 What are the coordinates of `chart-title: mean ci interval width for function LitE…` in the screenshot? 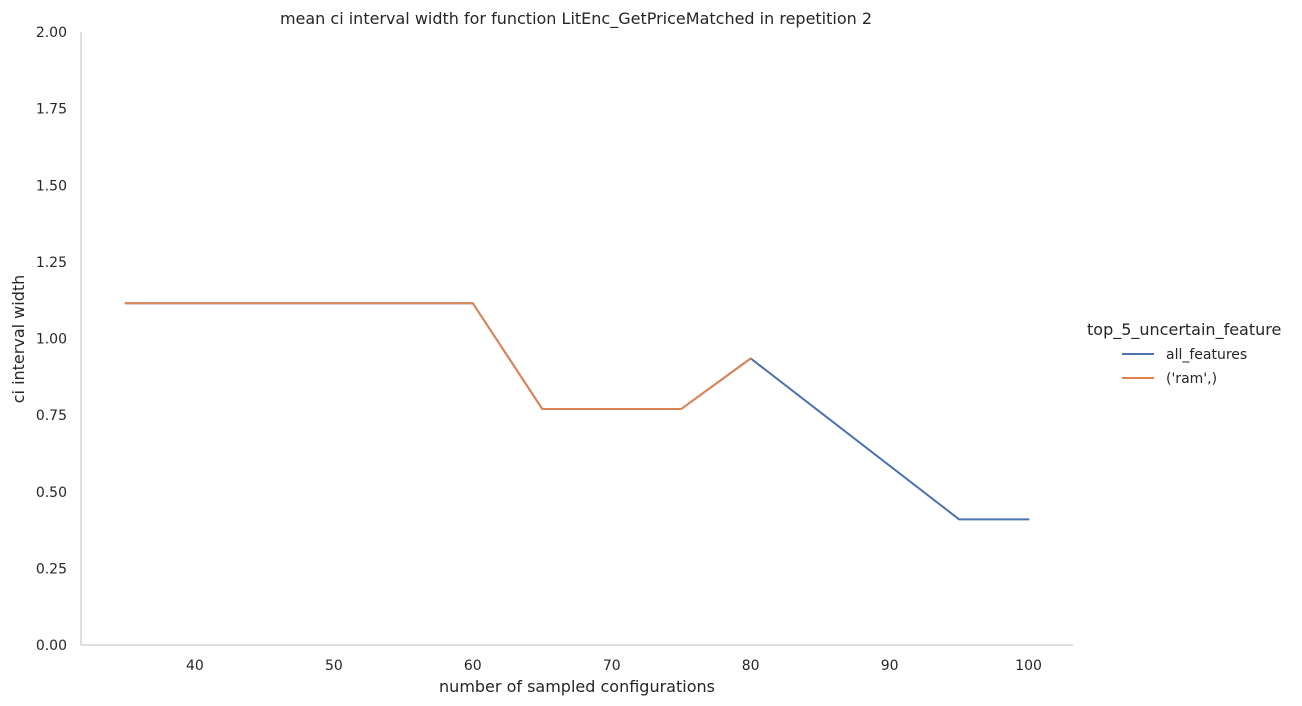 It's located at (576, 19).